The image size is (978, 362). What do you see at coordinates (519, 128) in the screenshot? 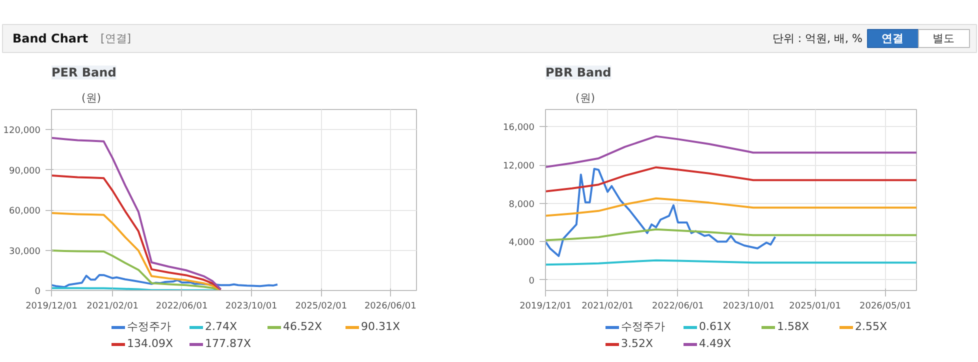
I see `y-tick-label: 16,000` at bounding box center [519, 128].